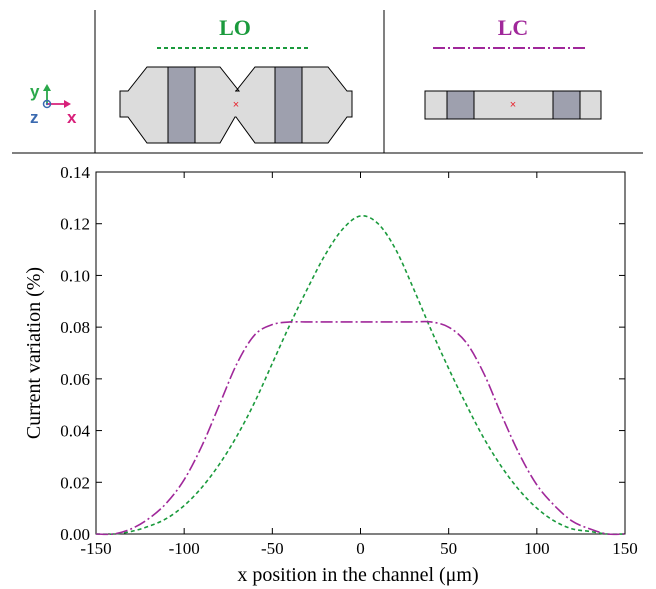 The width and height of the screenshot is (656, 589). Describe the element at coordinates (513, 105) in the screenshot. I see `lc-center-marker: ×` at that location.